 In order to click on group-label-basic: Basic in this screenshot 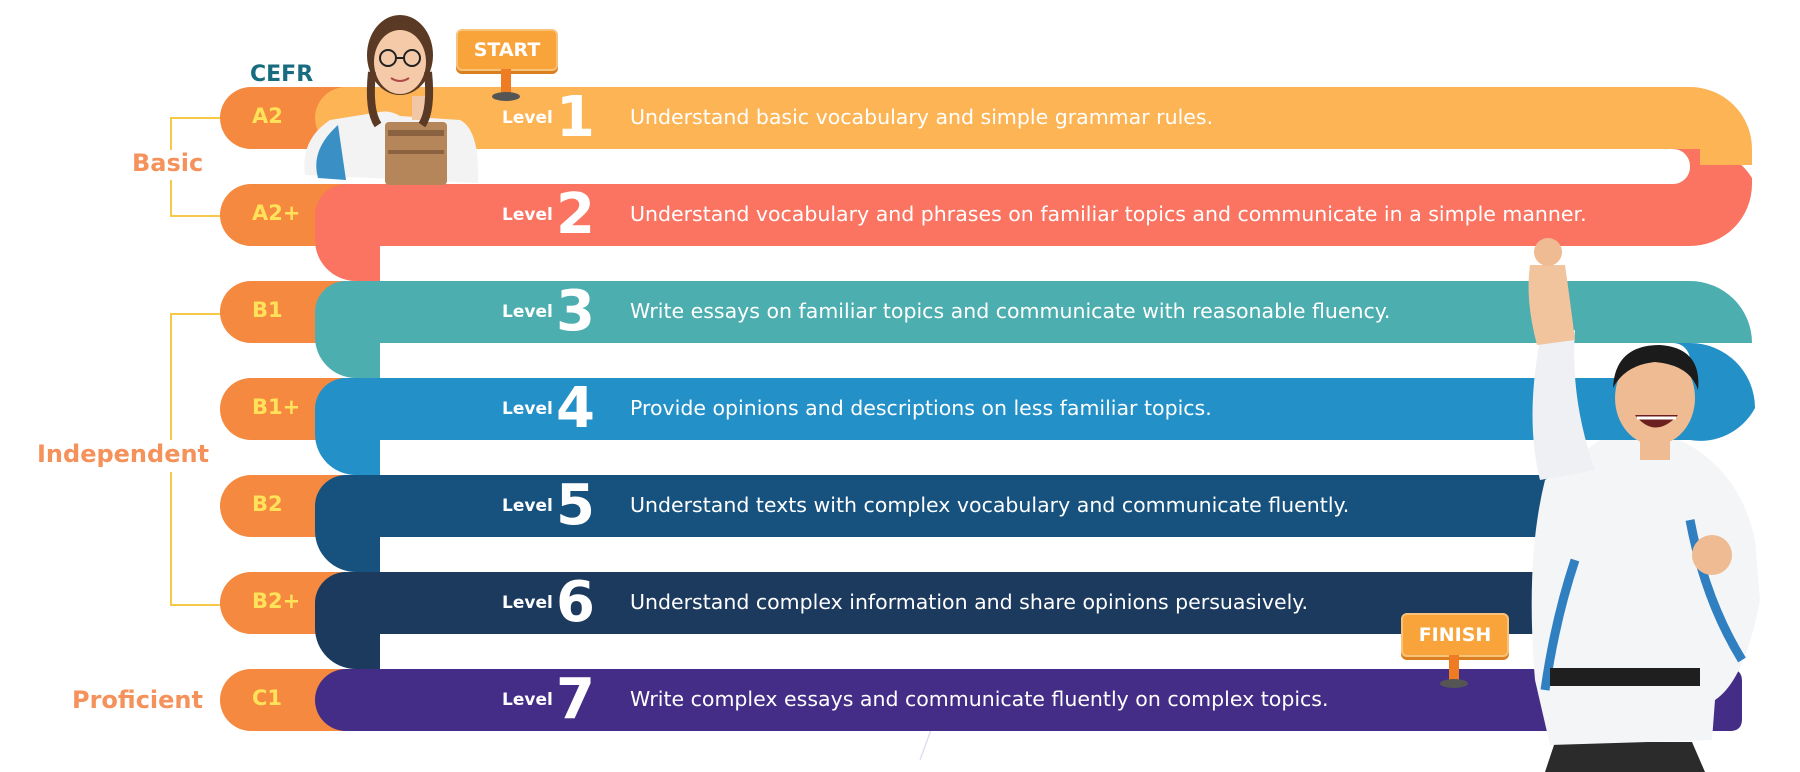, I will do `click(168, 163)`.